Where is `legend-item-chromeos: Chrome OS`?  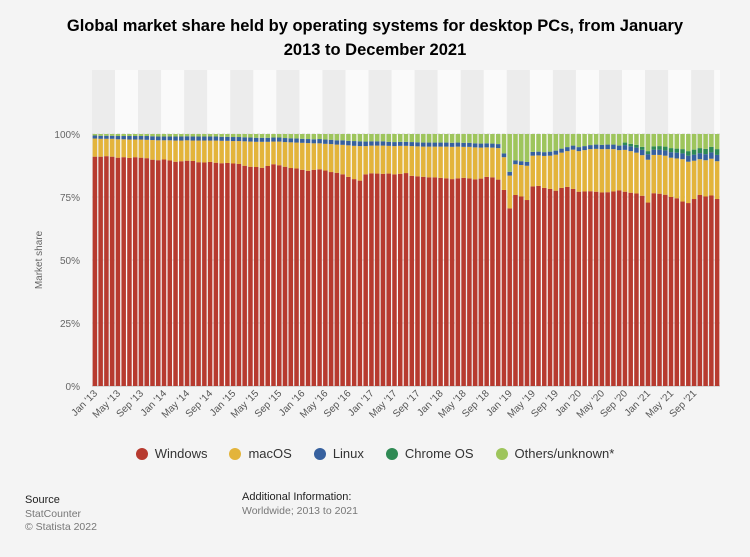 legend-item-chromeos: Chrome OS is located at coordinates (429, 453).